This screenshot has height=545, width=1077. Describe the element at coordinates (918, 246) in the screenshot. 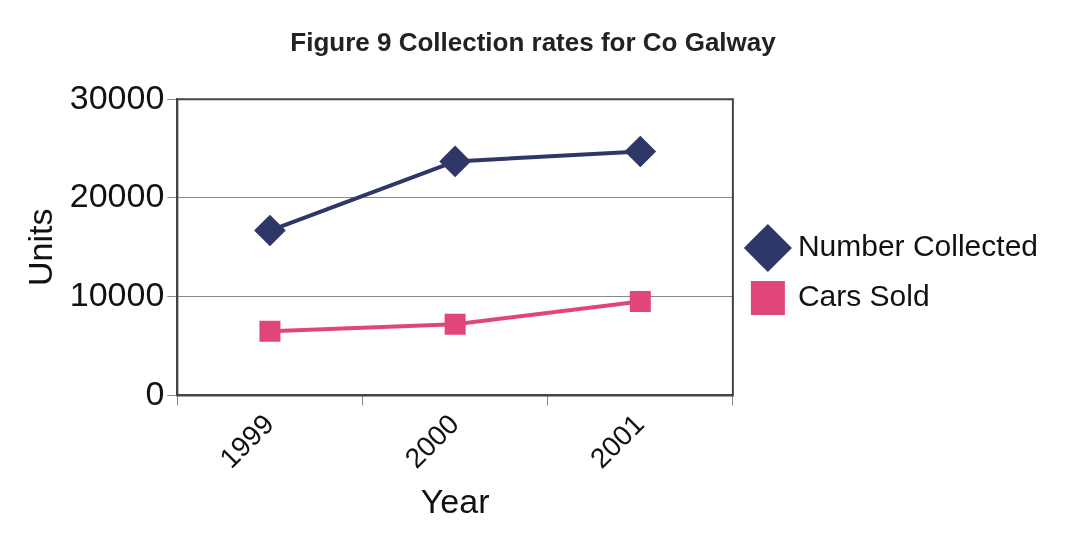

I see `legend-label: Number Collected` at that location.